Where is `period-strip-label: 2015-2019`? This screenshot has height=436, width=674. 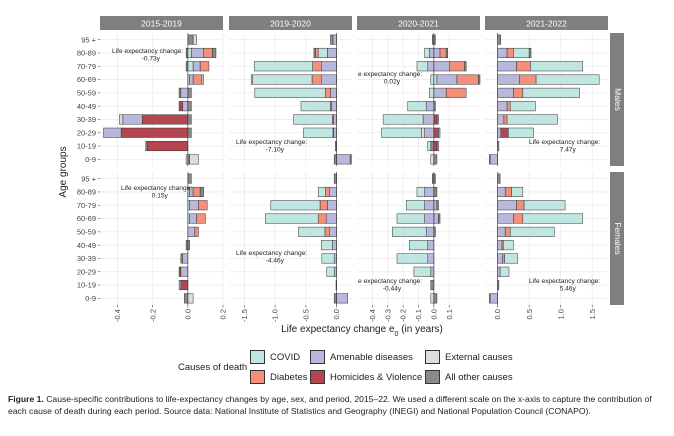
period-strip-label: 2015-2019 is located at coordinates (161, 24).